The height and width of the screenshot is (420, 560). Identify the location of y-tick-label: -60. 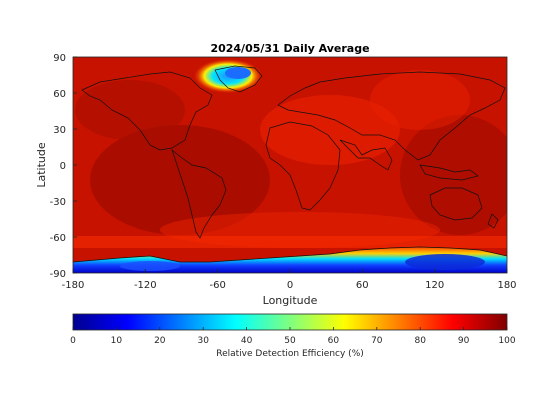
(58, 238).